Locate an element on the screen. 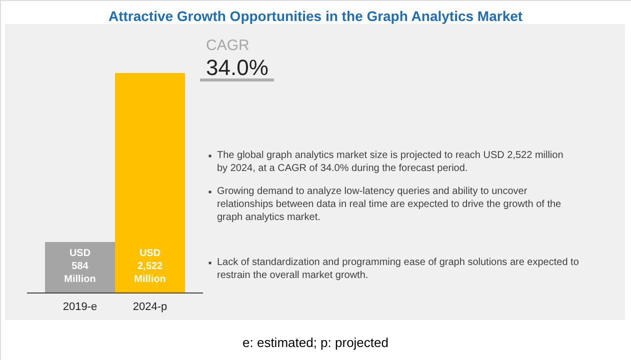 The image size is (631, 360). x-tick-label: 2024-p is located at coordinates (150, 307).